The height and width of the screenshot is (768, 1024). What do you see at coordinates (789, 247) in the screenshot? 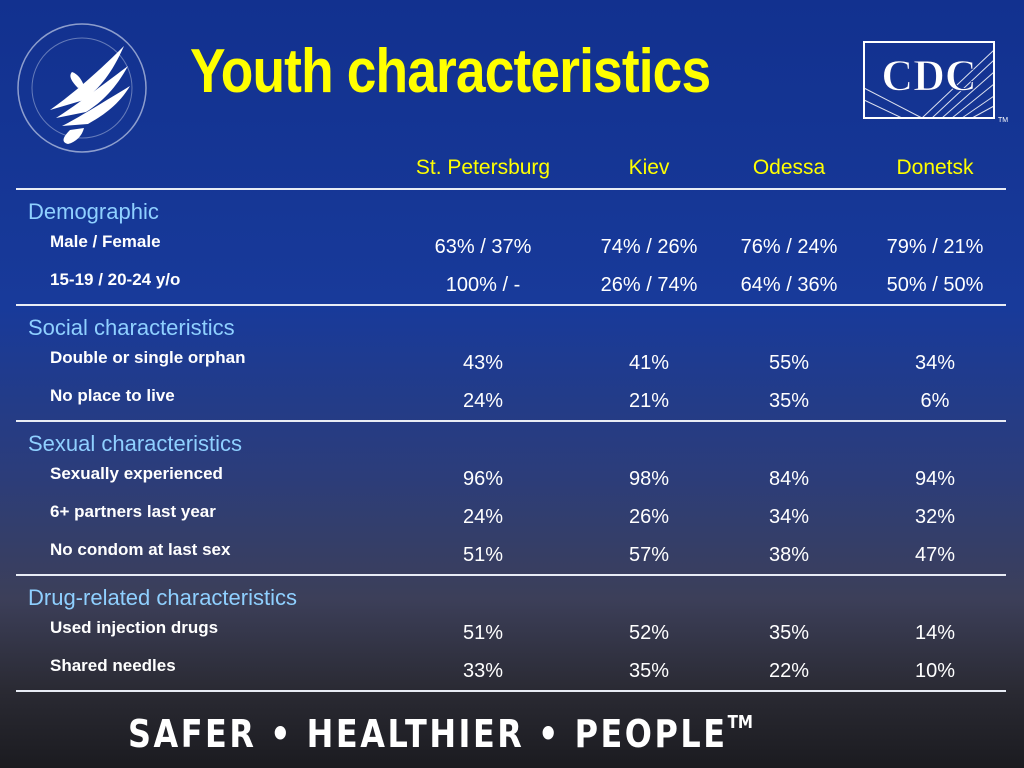
I see `table-cell: 76% / 24%` at bounding box center [789, 247].